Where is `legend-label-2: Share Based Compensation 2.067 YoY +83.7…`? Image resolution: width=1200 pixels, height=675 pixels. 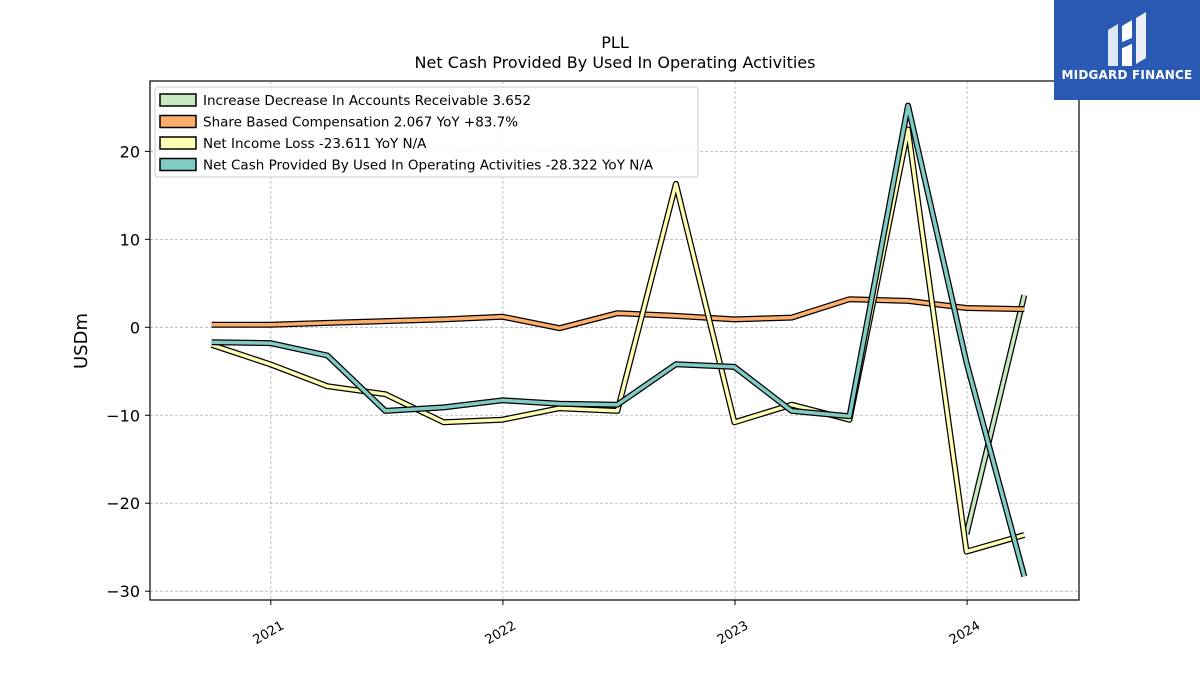
legend-label-2: Share Based Compensation 2.067 YoY +83.7… is located at coordinates (360, 123).